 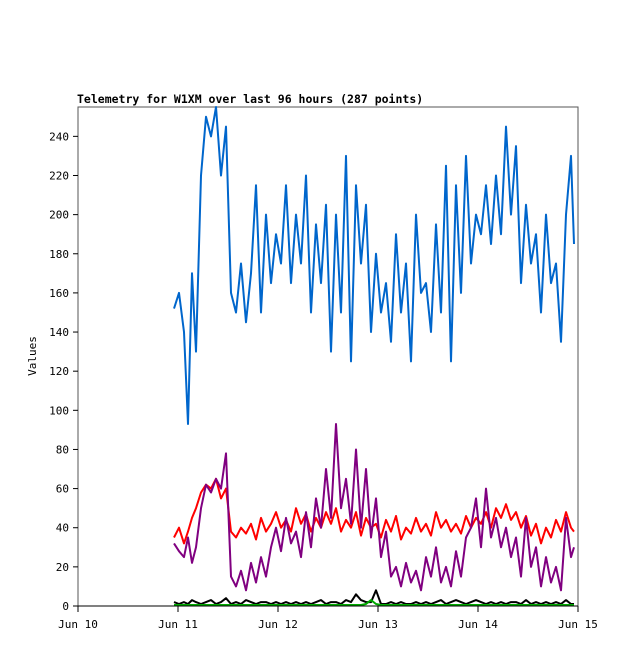 I want to click on x-tick-label: Jun 11, so click(x=178, y=624).